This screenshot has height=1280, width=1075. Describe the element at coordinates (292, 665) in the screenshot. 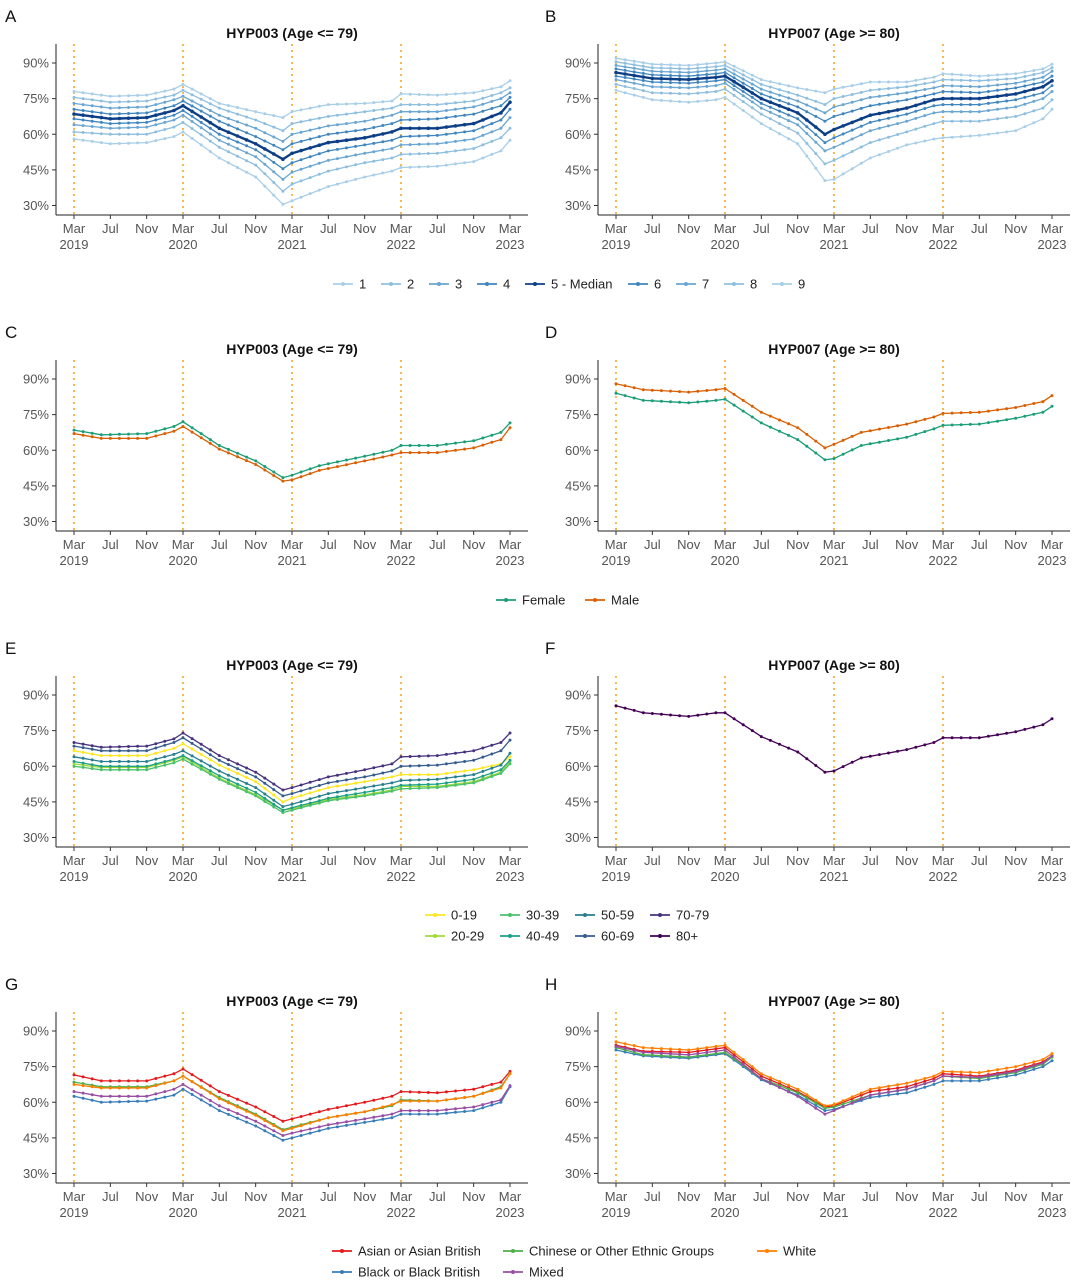

I see `panel-title: HYP003 (Age <= 79)` at that location.